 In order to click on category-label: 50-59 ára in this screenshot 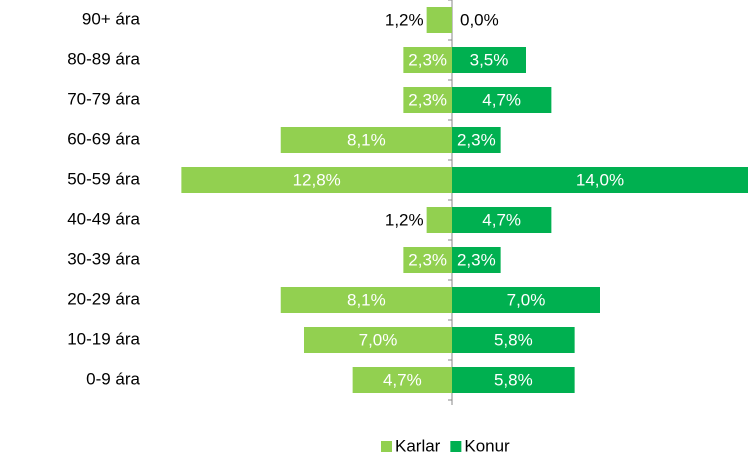, I will do `click(103, 178)`.